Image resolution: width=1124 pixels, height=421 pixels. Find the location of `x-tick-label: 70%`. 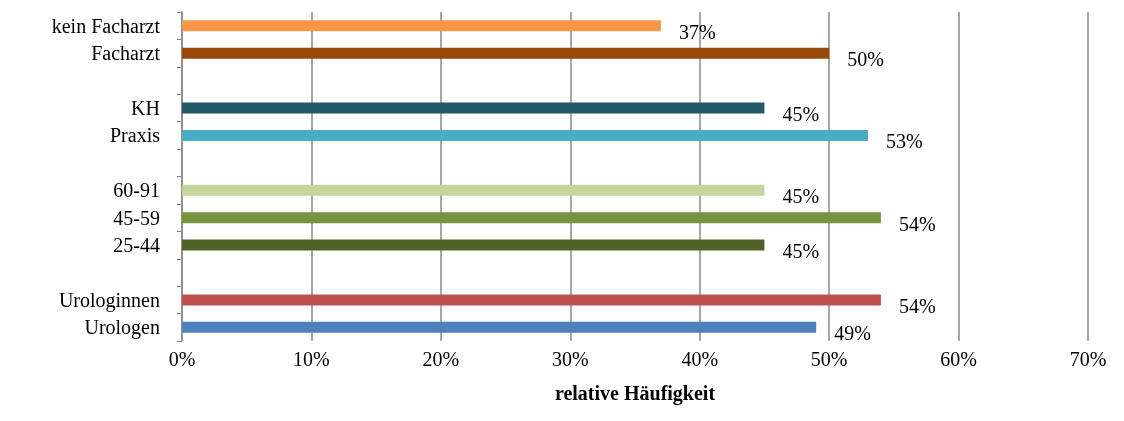

x-tick-label: 70% is located at coordinates (1088, 359).